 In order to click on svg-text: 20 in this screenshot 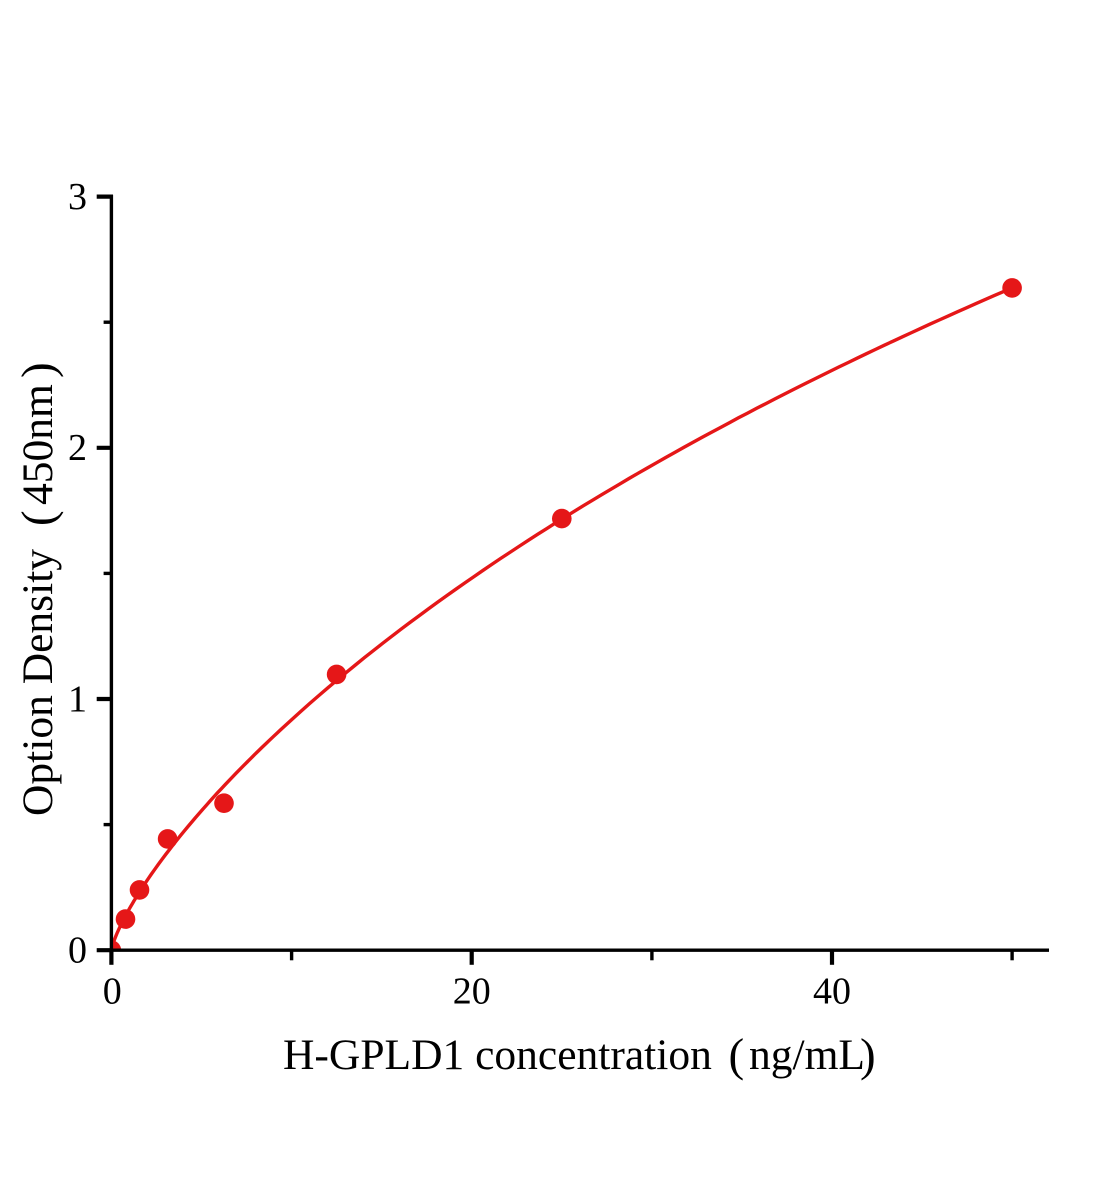, I will do `click(472, 991)`.